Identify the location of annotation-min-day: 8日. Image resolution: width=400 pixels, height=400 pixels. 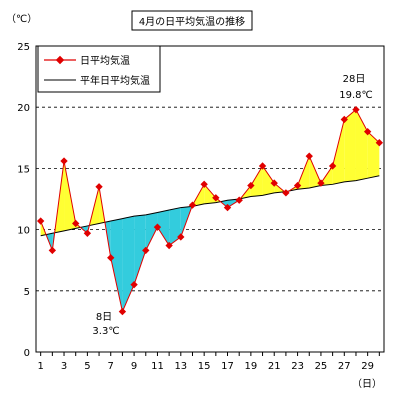
(104, 317).